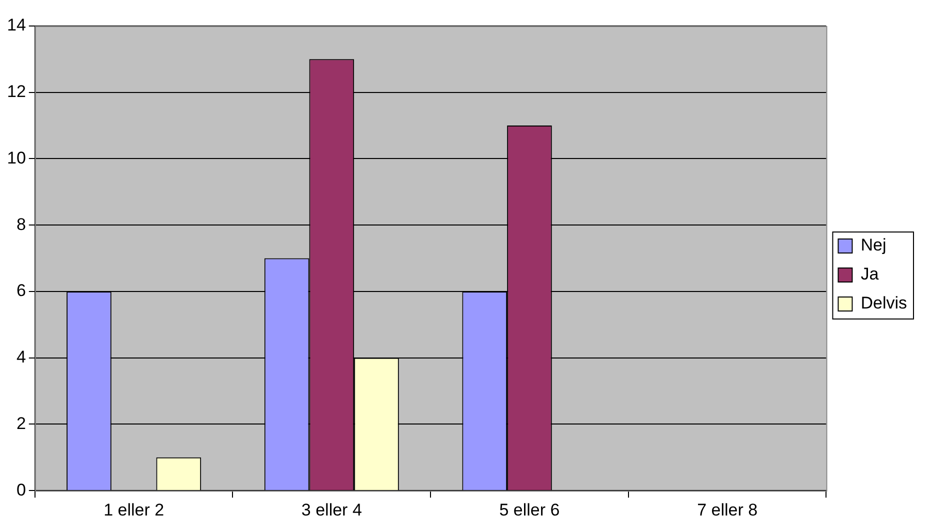 This screenshot has height=528, width=929. Describe the element at coordinates (873, 245) in the screenshot. I see `legend-label: Nej` at that location.